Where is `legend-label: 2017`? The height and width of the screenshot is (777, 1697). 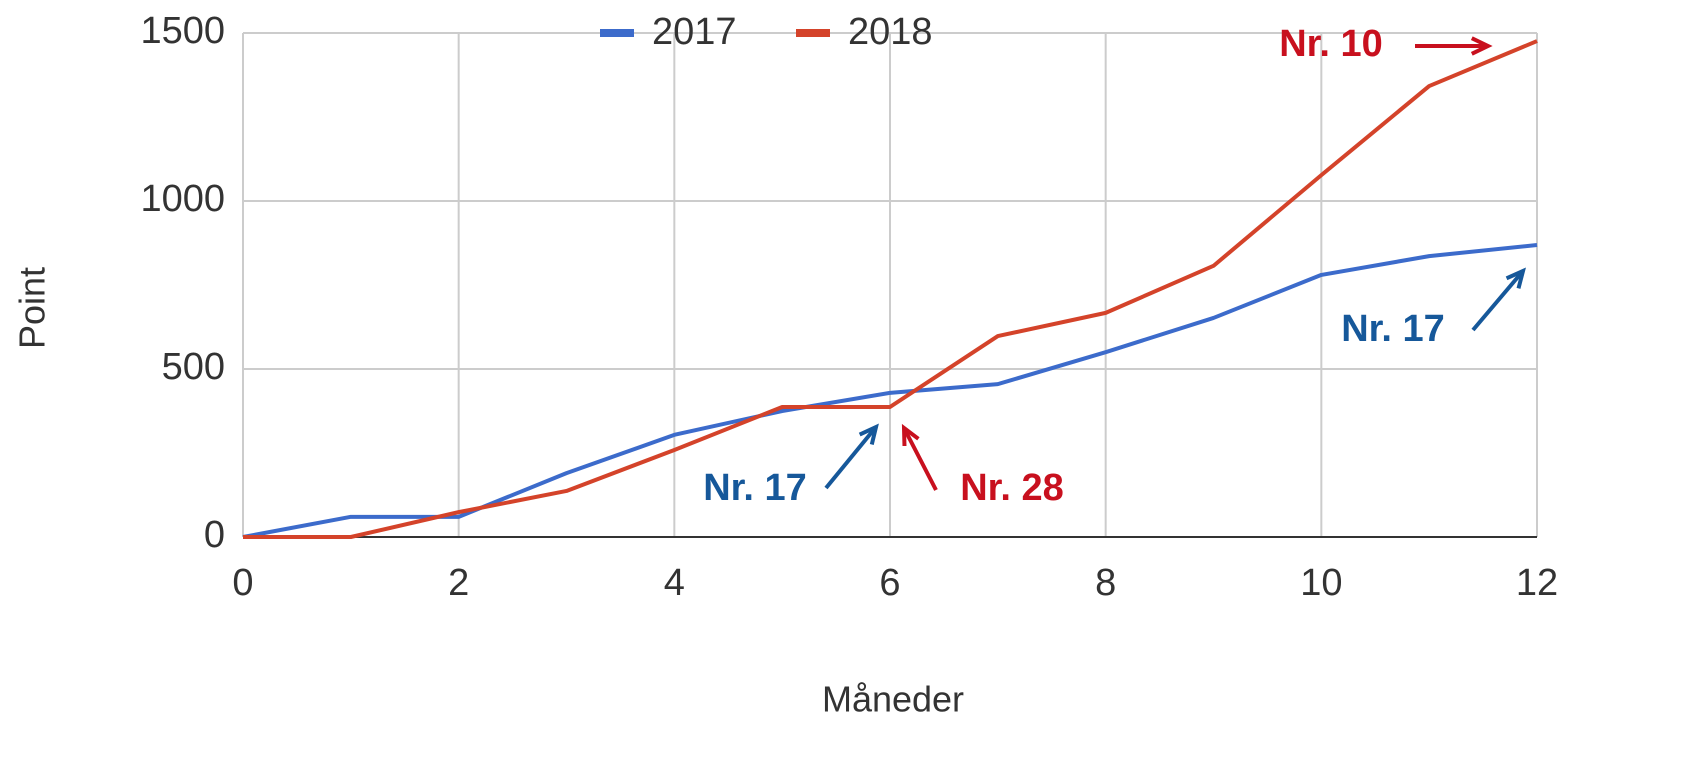 legend-label: 2017 is located at coordinates (694, 32).